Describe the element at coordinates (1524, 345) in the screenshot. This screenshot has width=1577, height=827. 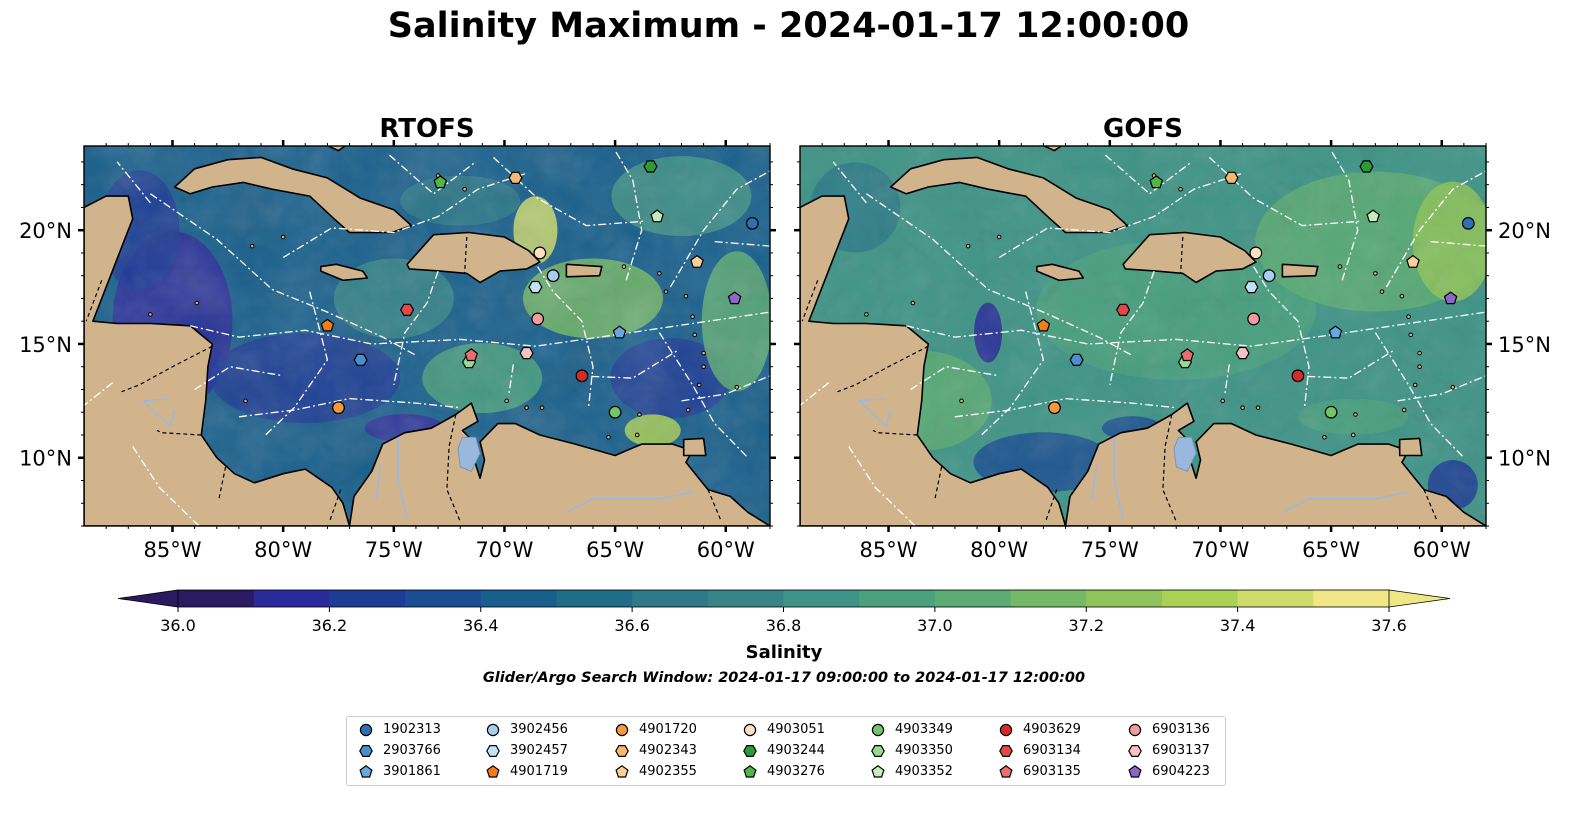
I see `lat-tick-label: 15°N` at that location.